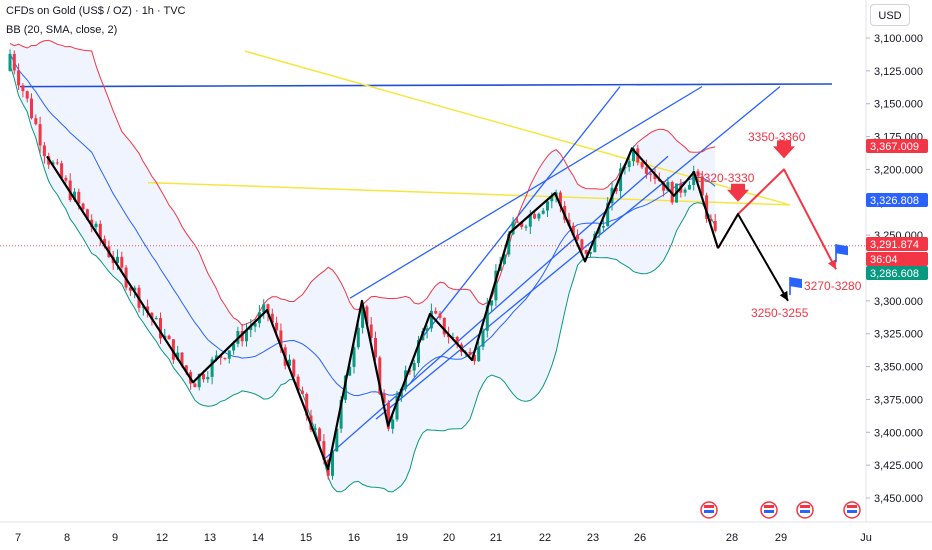 The width and height of the screenshot is (932, 550). Describe the element at coordinates (449, 538) in the screenshot. I see `time-tick-label: 20` at that location.